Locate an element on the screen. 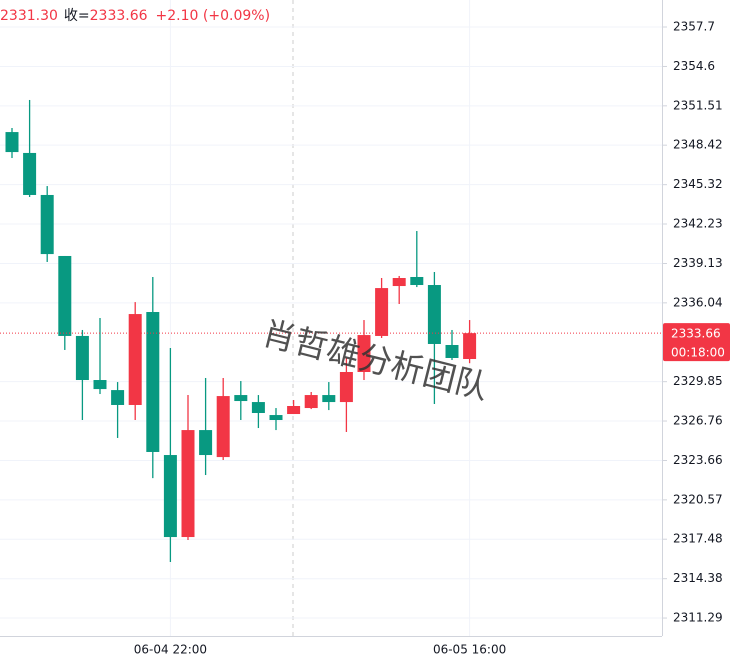  countdown: 00:18:00 is located at coordinates (698, 353).